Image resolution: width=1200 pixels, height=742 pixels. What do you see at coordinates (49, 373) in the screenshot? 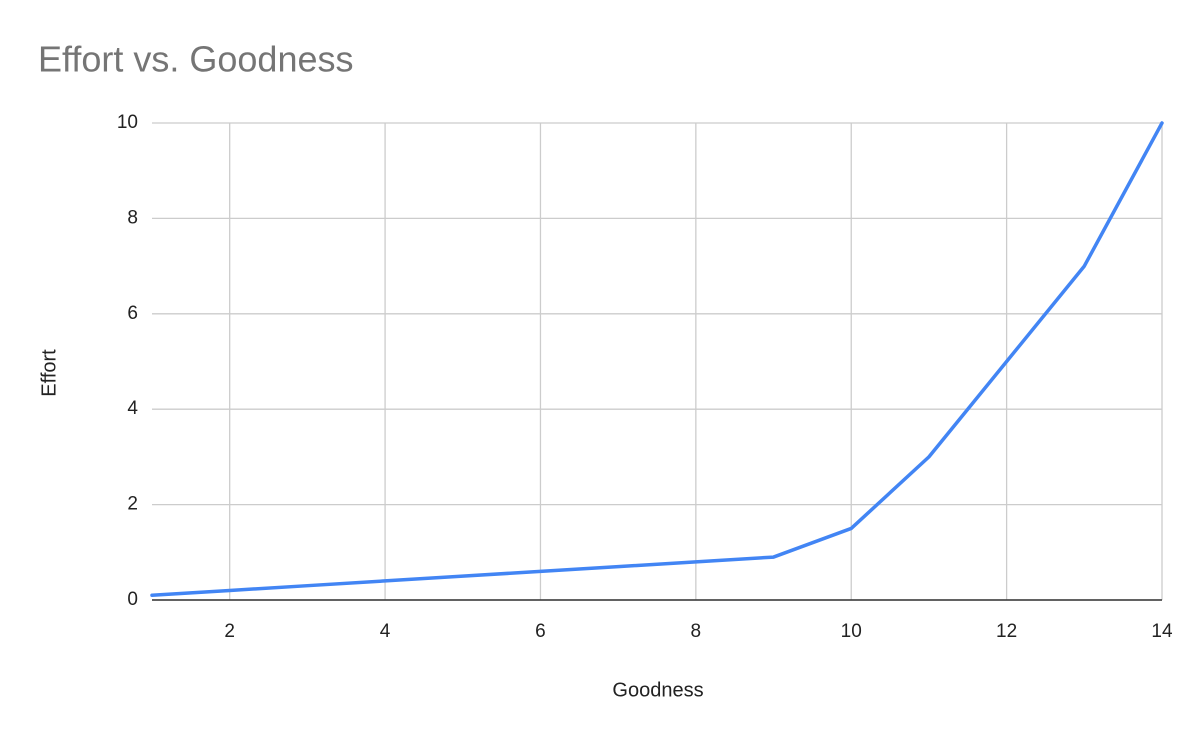
I see `y-axis-label: Effort` at bounding box center [49, 373].